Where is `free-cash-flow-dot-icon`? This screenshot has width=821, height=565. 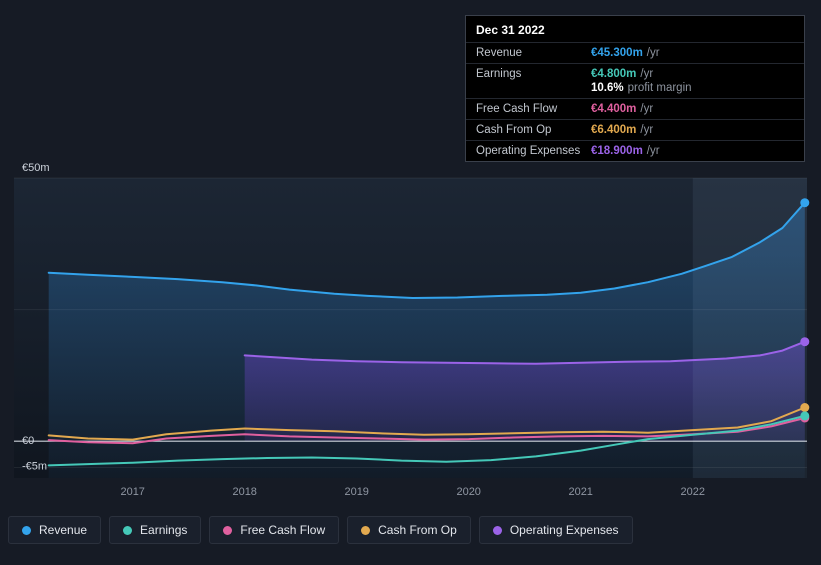
free-cash-flow-dot-icon is located at coordinates (228, 530).